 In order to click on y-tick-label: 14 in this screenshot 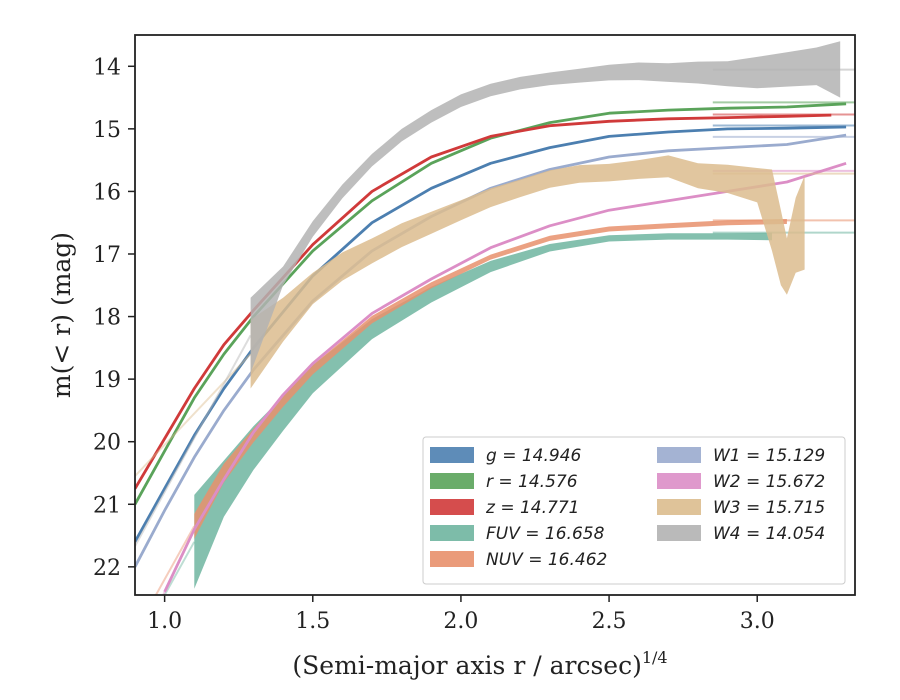, I will do `click(107, 67)`.